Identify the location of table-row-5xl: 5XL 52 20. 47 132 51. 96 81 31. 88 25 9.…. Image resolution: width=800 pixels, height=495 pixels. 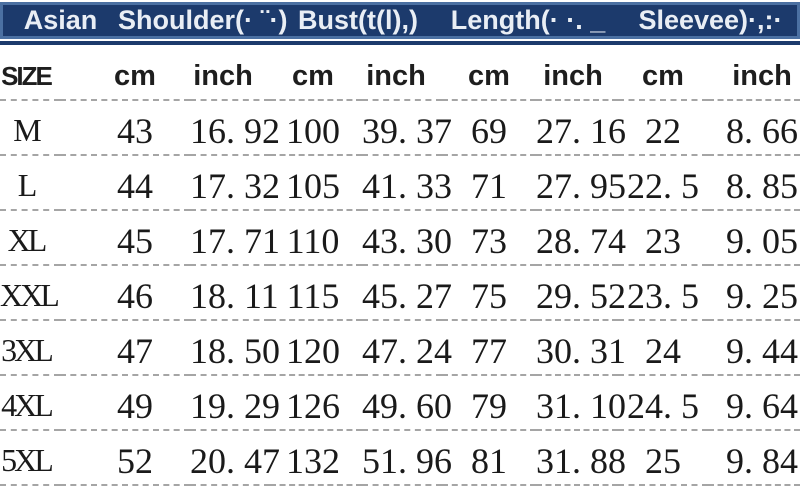
(400, 458).